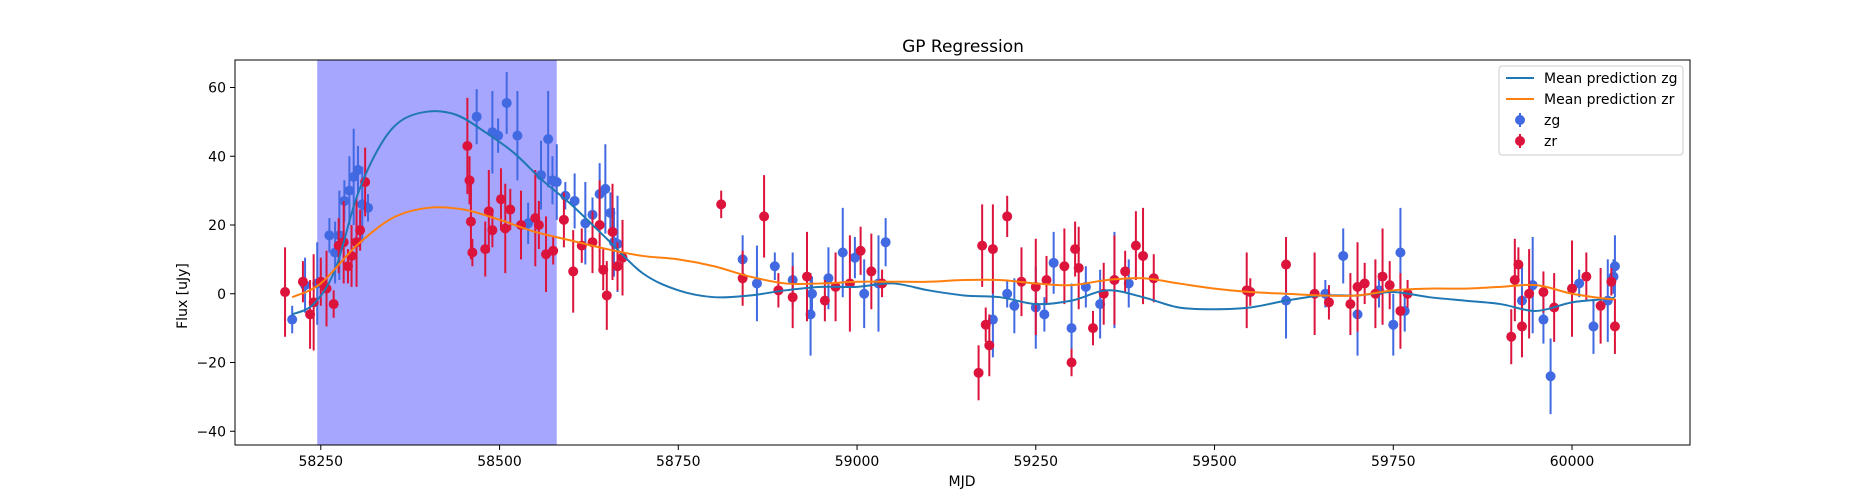 The image size is (1875, 500). Describe the element at coordinates (1609, 100) in the screenshot. I see `legend-label-zr-line: Mean prediction zr` at that location.